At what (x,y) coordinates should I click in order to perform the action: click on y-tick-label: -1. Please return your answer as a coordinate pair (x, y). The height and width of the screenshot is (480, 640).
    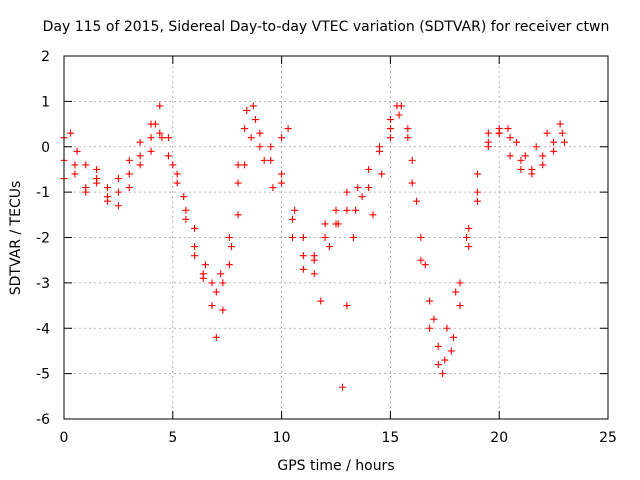
    Looking at the image, I should click on (43, 193).